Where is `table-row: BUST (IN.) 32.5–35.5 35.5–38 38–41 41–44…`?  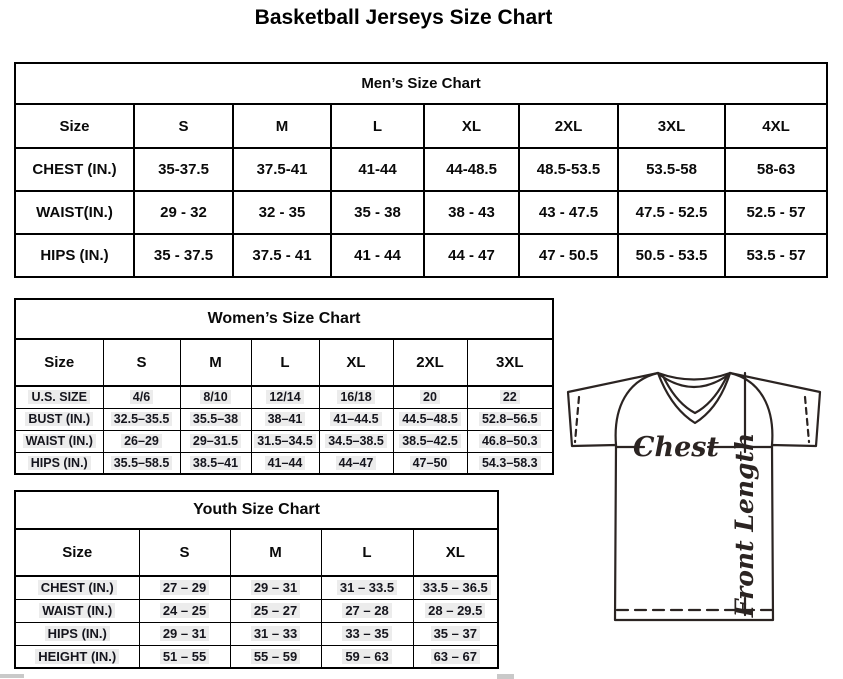
table-row: BUST (IN.) 32.5–35.5 35.5–38 38–41 41–44… is located at coordinates (284, 419).